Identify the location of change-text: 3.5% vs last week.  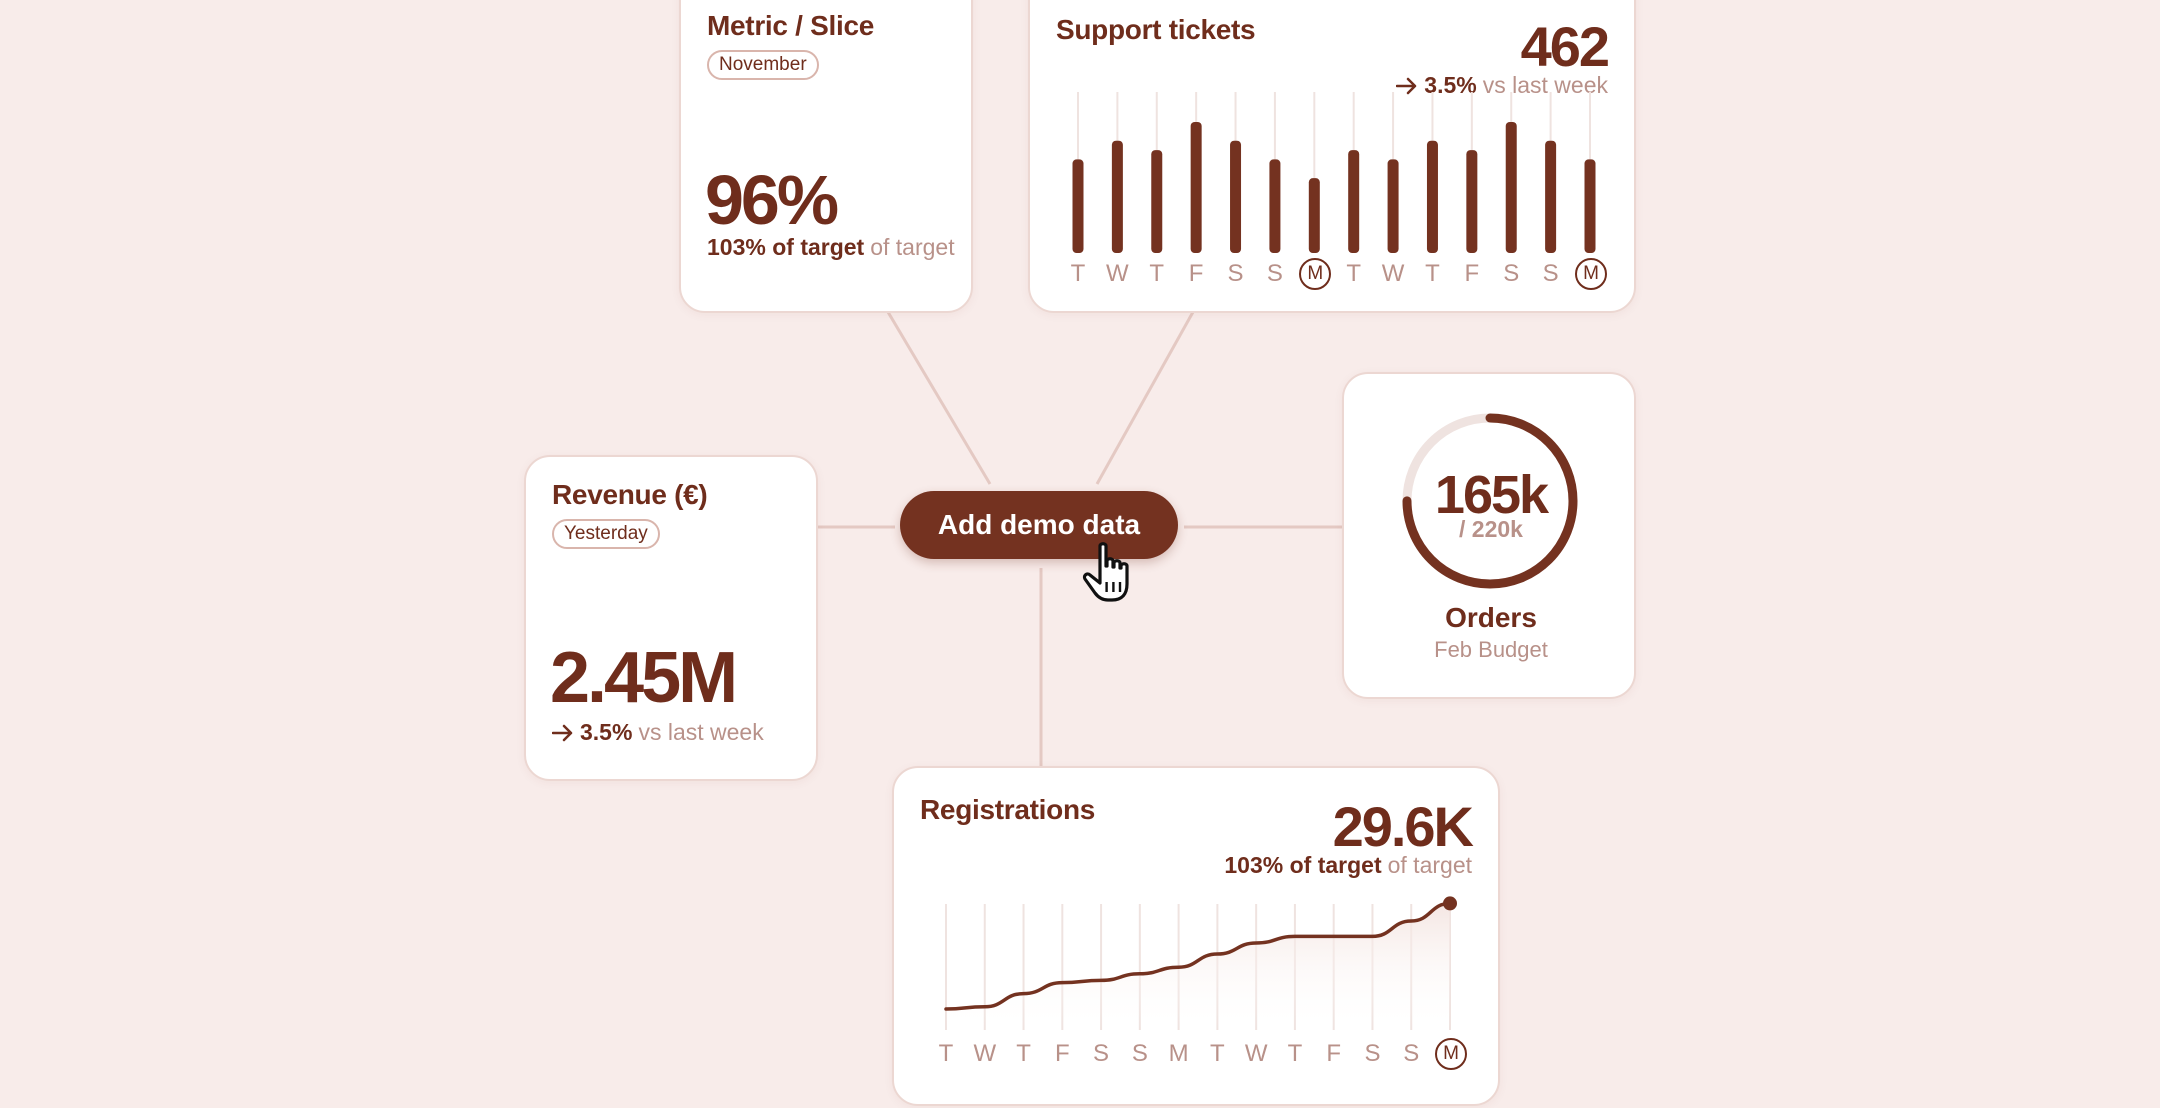
(658, 732).